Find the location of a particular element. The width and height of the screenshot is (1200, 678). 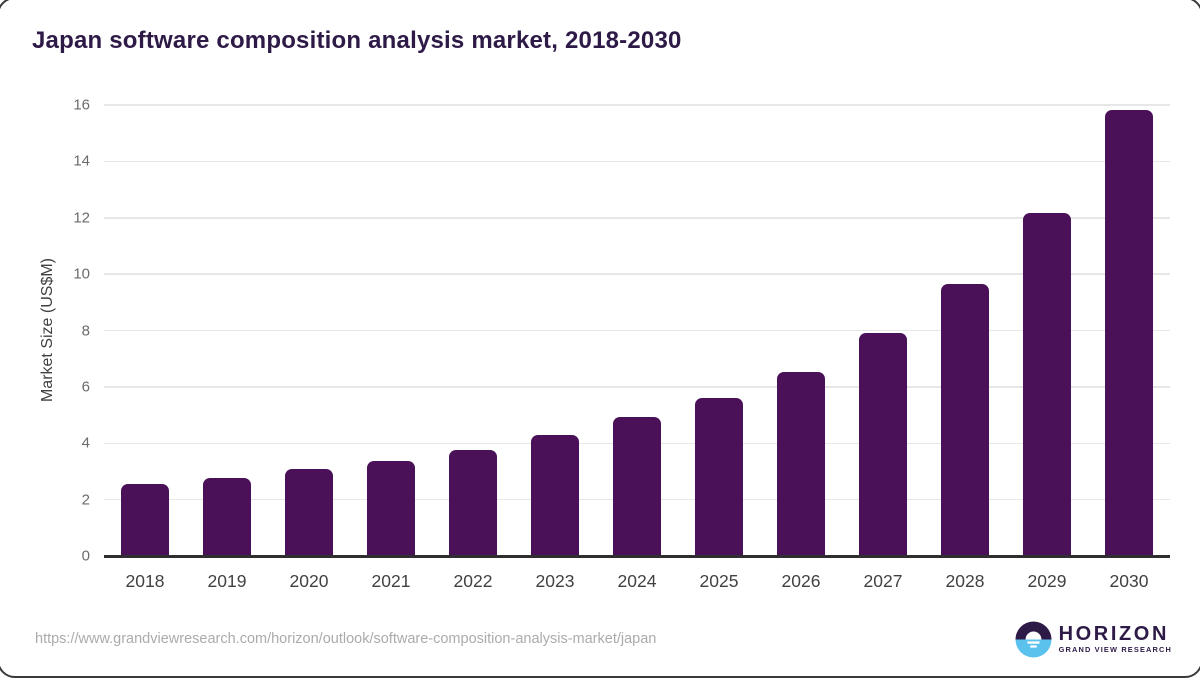

y-tick-8: 8 is located at coordinates (85, 330).